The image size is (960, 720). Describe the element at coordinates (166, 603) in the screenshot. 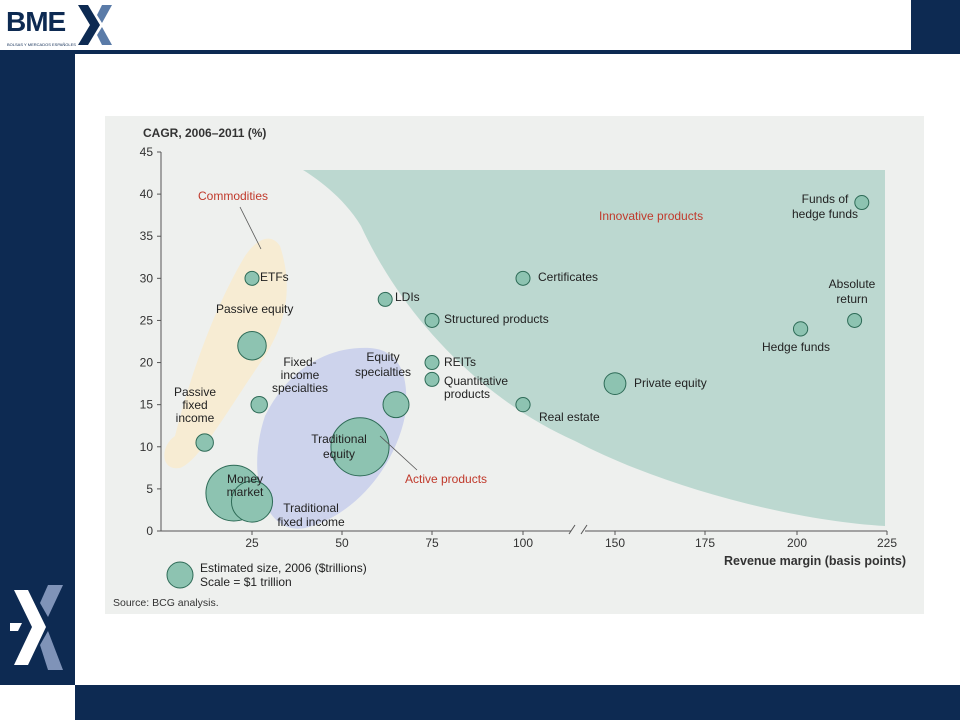

I see `source-note: Source: BCG analysis.` at that location.